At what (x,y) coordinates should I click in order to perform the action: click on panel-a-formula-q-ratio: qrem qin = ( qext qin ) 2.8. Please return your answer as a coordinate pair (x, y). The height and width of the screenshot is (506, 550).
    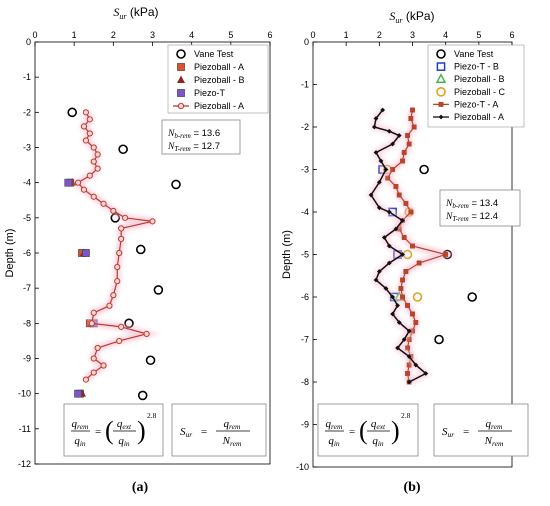
    Looking at the image, I should click on (113, 430).